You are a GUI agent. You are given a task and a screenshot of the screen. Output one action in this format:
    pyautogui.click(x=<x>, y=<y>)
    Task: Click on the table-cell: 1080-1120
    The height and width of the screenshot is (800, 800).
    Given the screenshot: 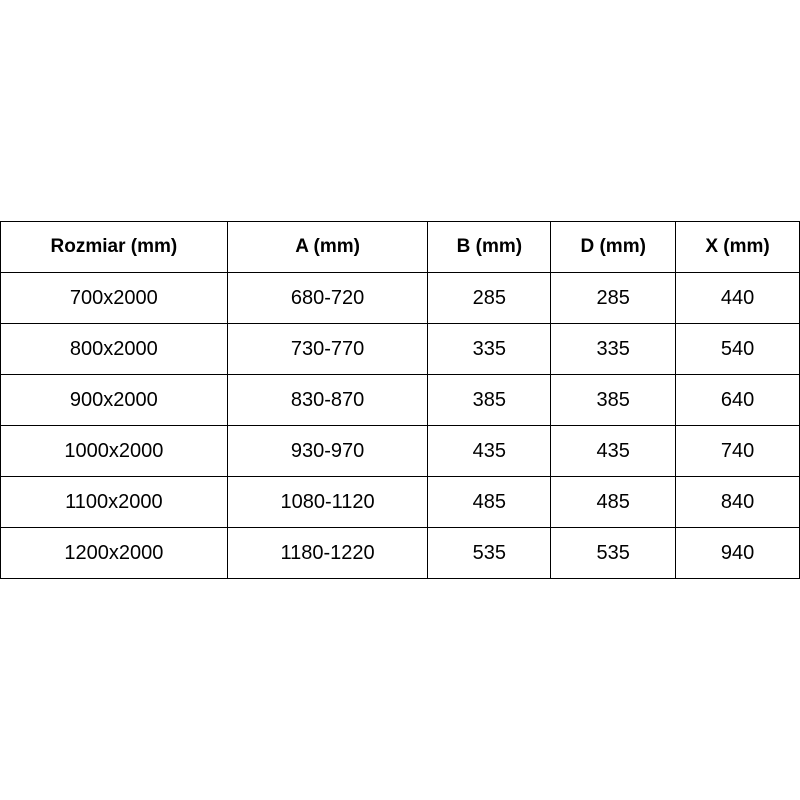 What is the action you would take?
    pyautogui.click(x=327, y=502)
    